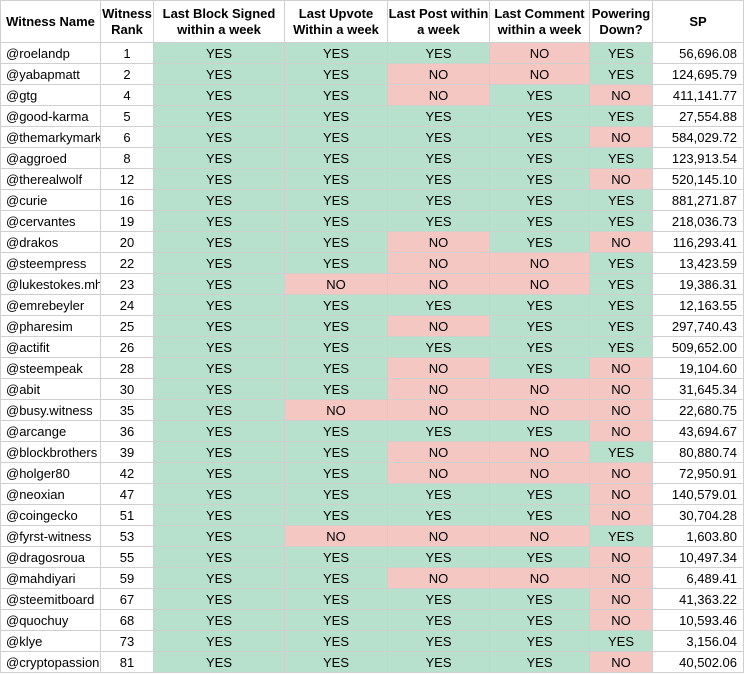 The image size is (745, 674). I want to click on cell-witness-name: @gtg, so click(50, 95).